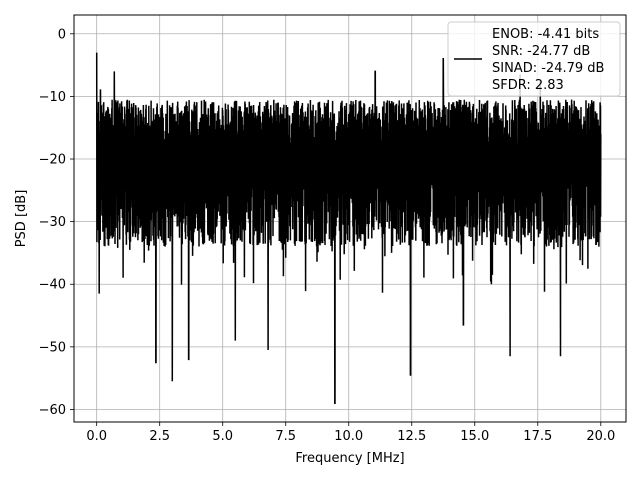  What do you see at coordinates (349, 458) in the screenshot?
I see `x-axis-label: Frequency [MHz]` at bounding box center [349, 458].